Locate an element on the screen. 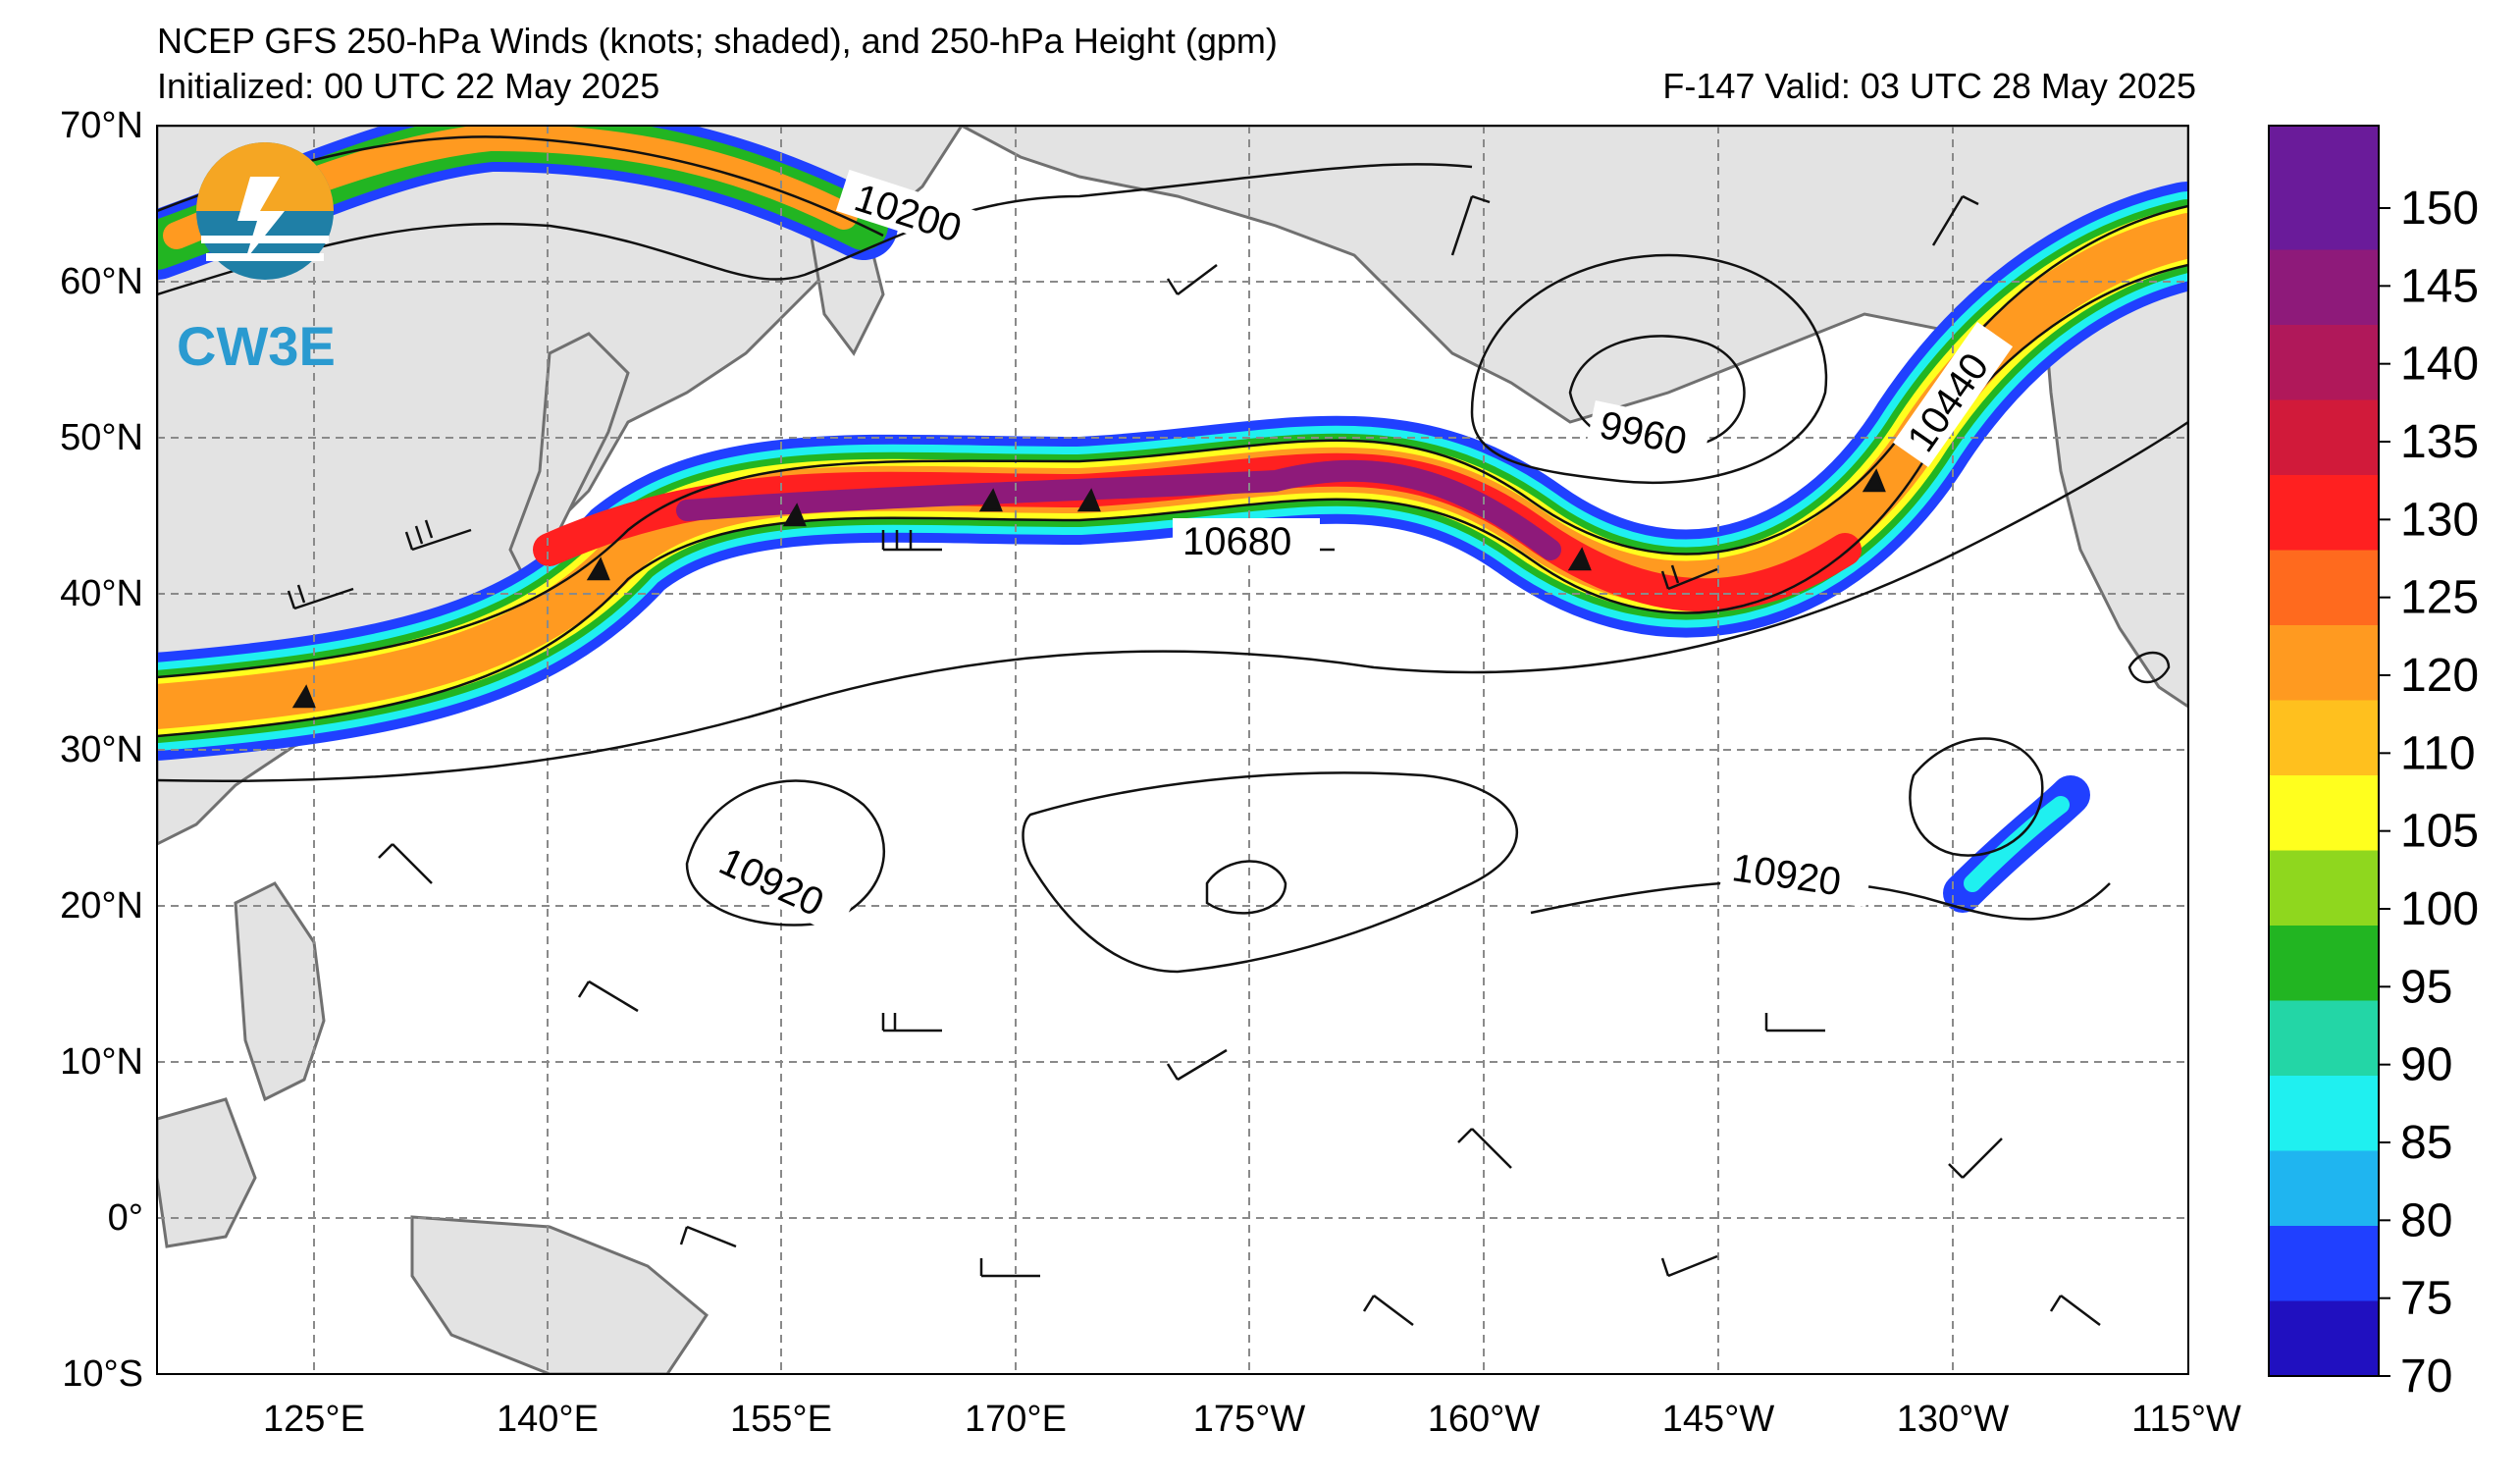 This screenshot has width=2520, height=1483. colorbar-label: 130 is located at coordinates (2439, 520).